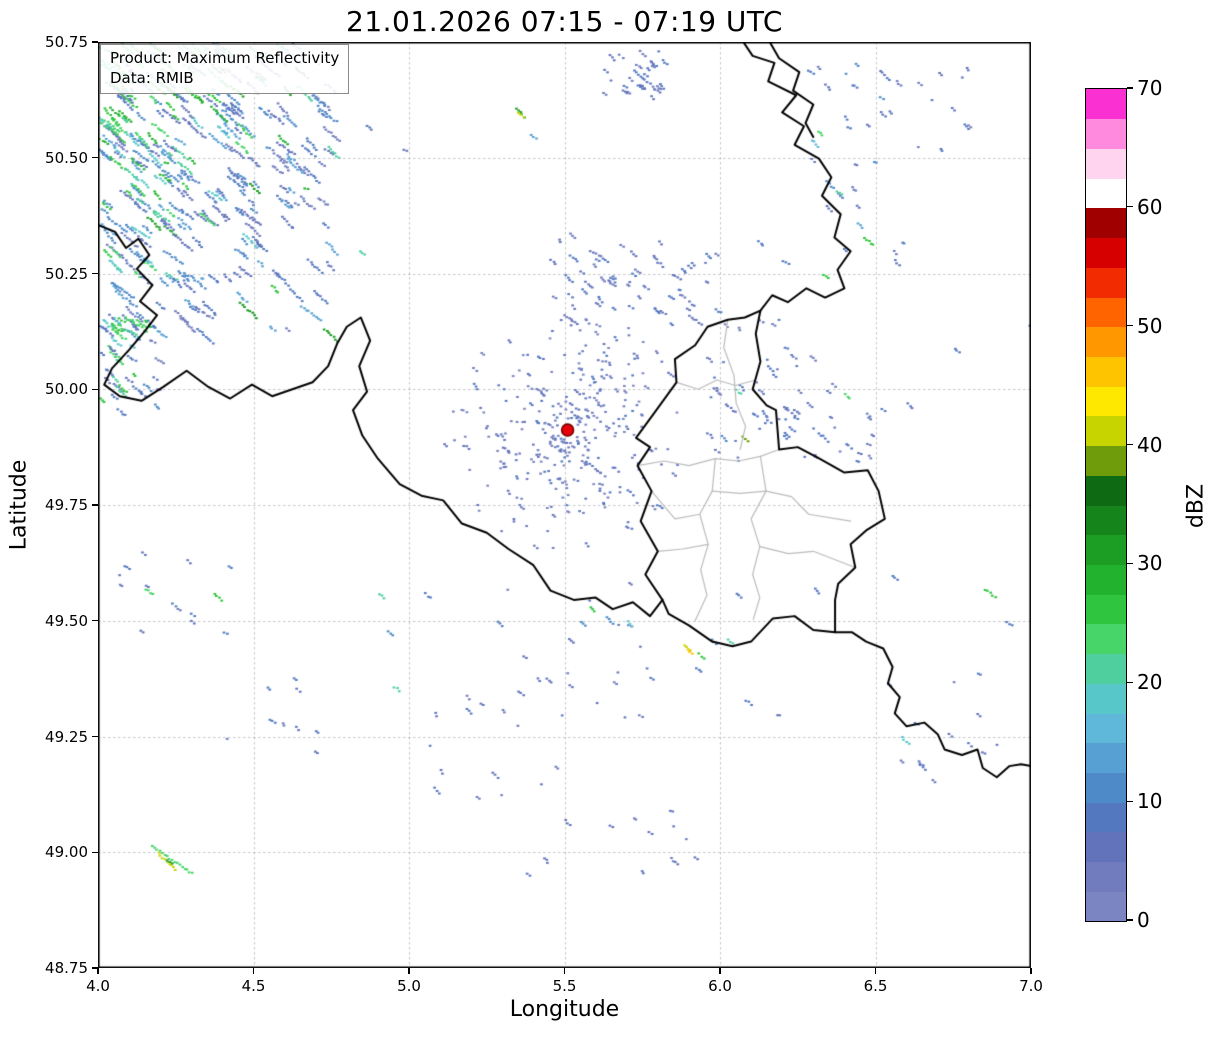 This screenshot has height=1040, width=1219. What do you see at coordinates (1150, 325) in the screenshot?
I see `colorbar-tick-label: 50` at bounding box center [1150, 325].